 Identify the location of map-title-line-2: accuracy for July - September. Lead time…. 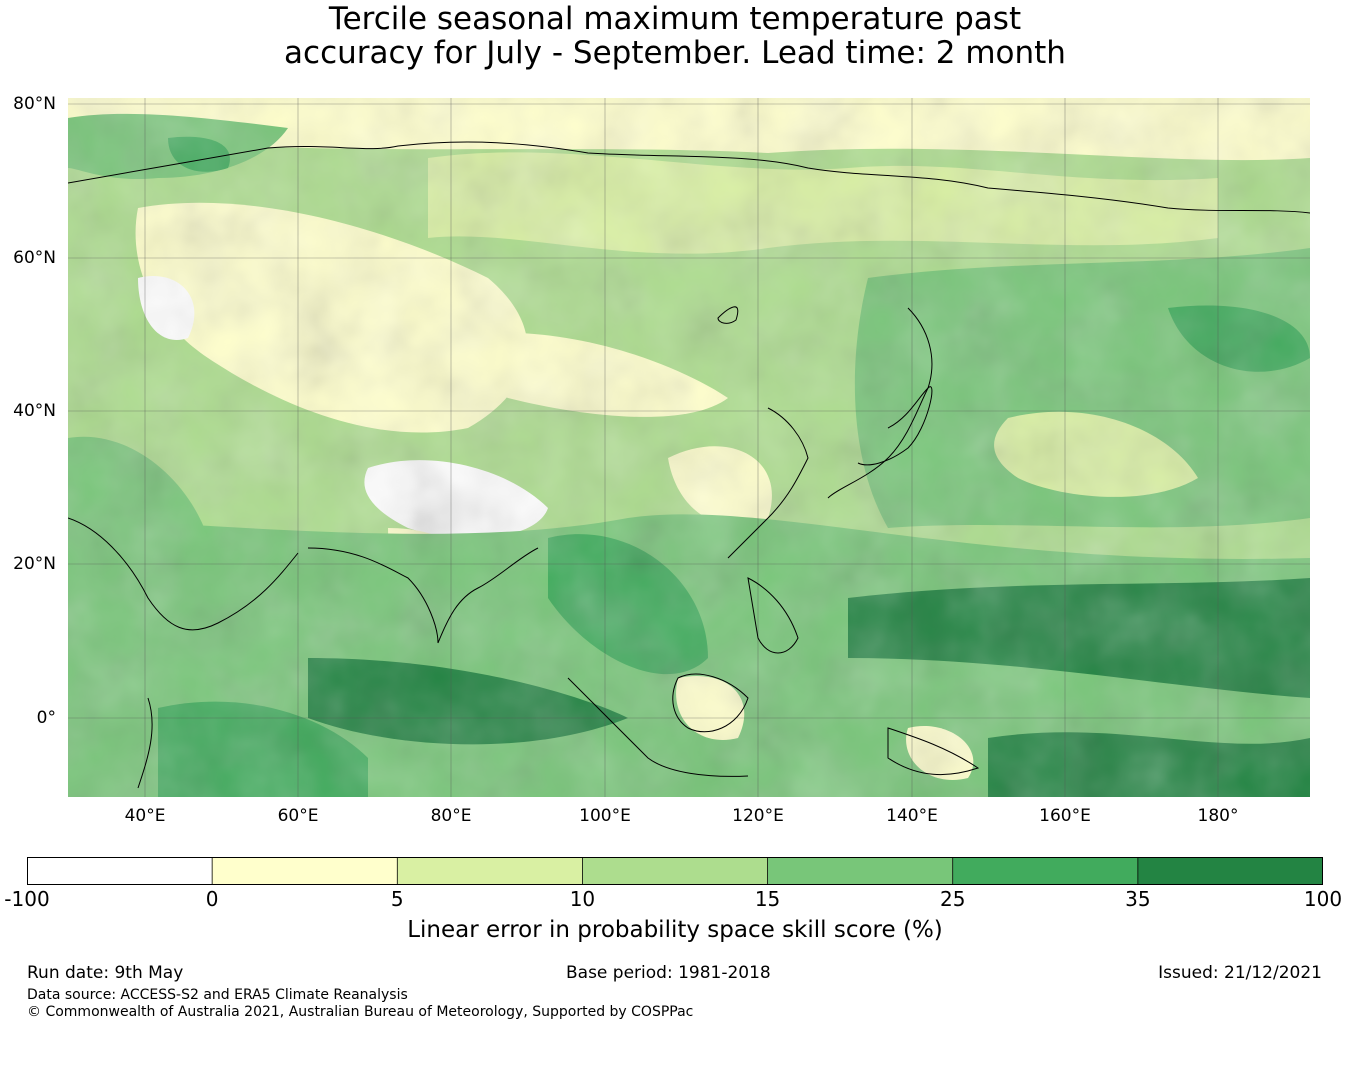
(675, 53).